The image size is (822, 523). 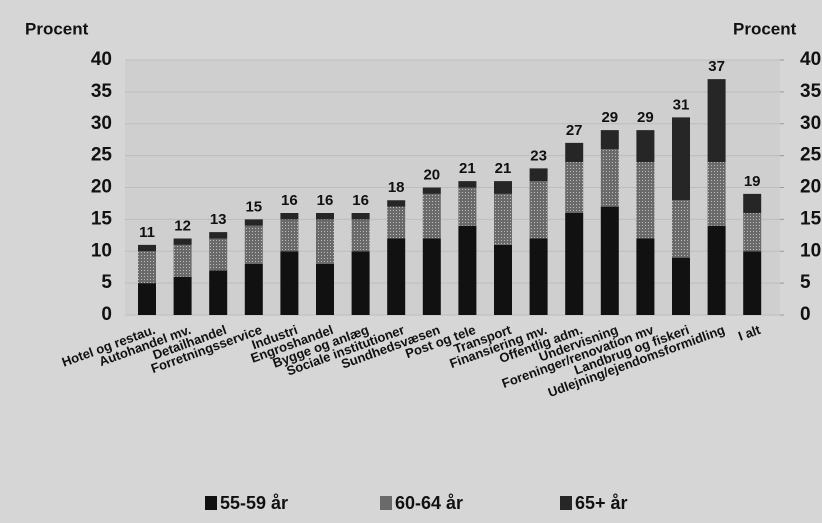 What do you see at coordinates (101, 123) in the screenshot?
I see `y-tick-label: 30` at bounding box center [101, 123].